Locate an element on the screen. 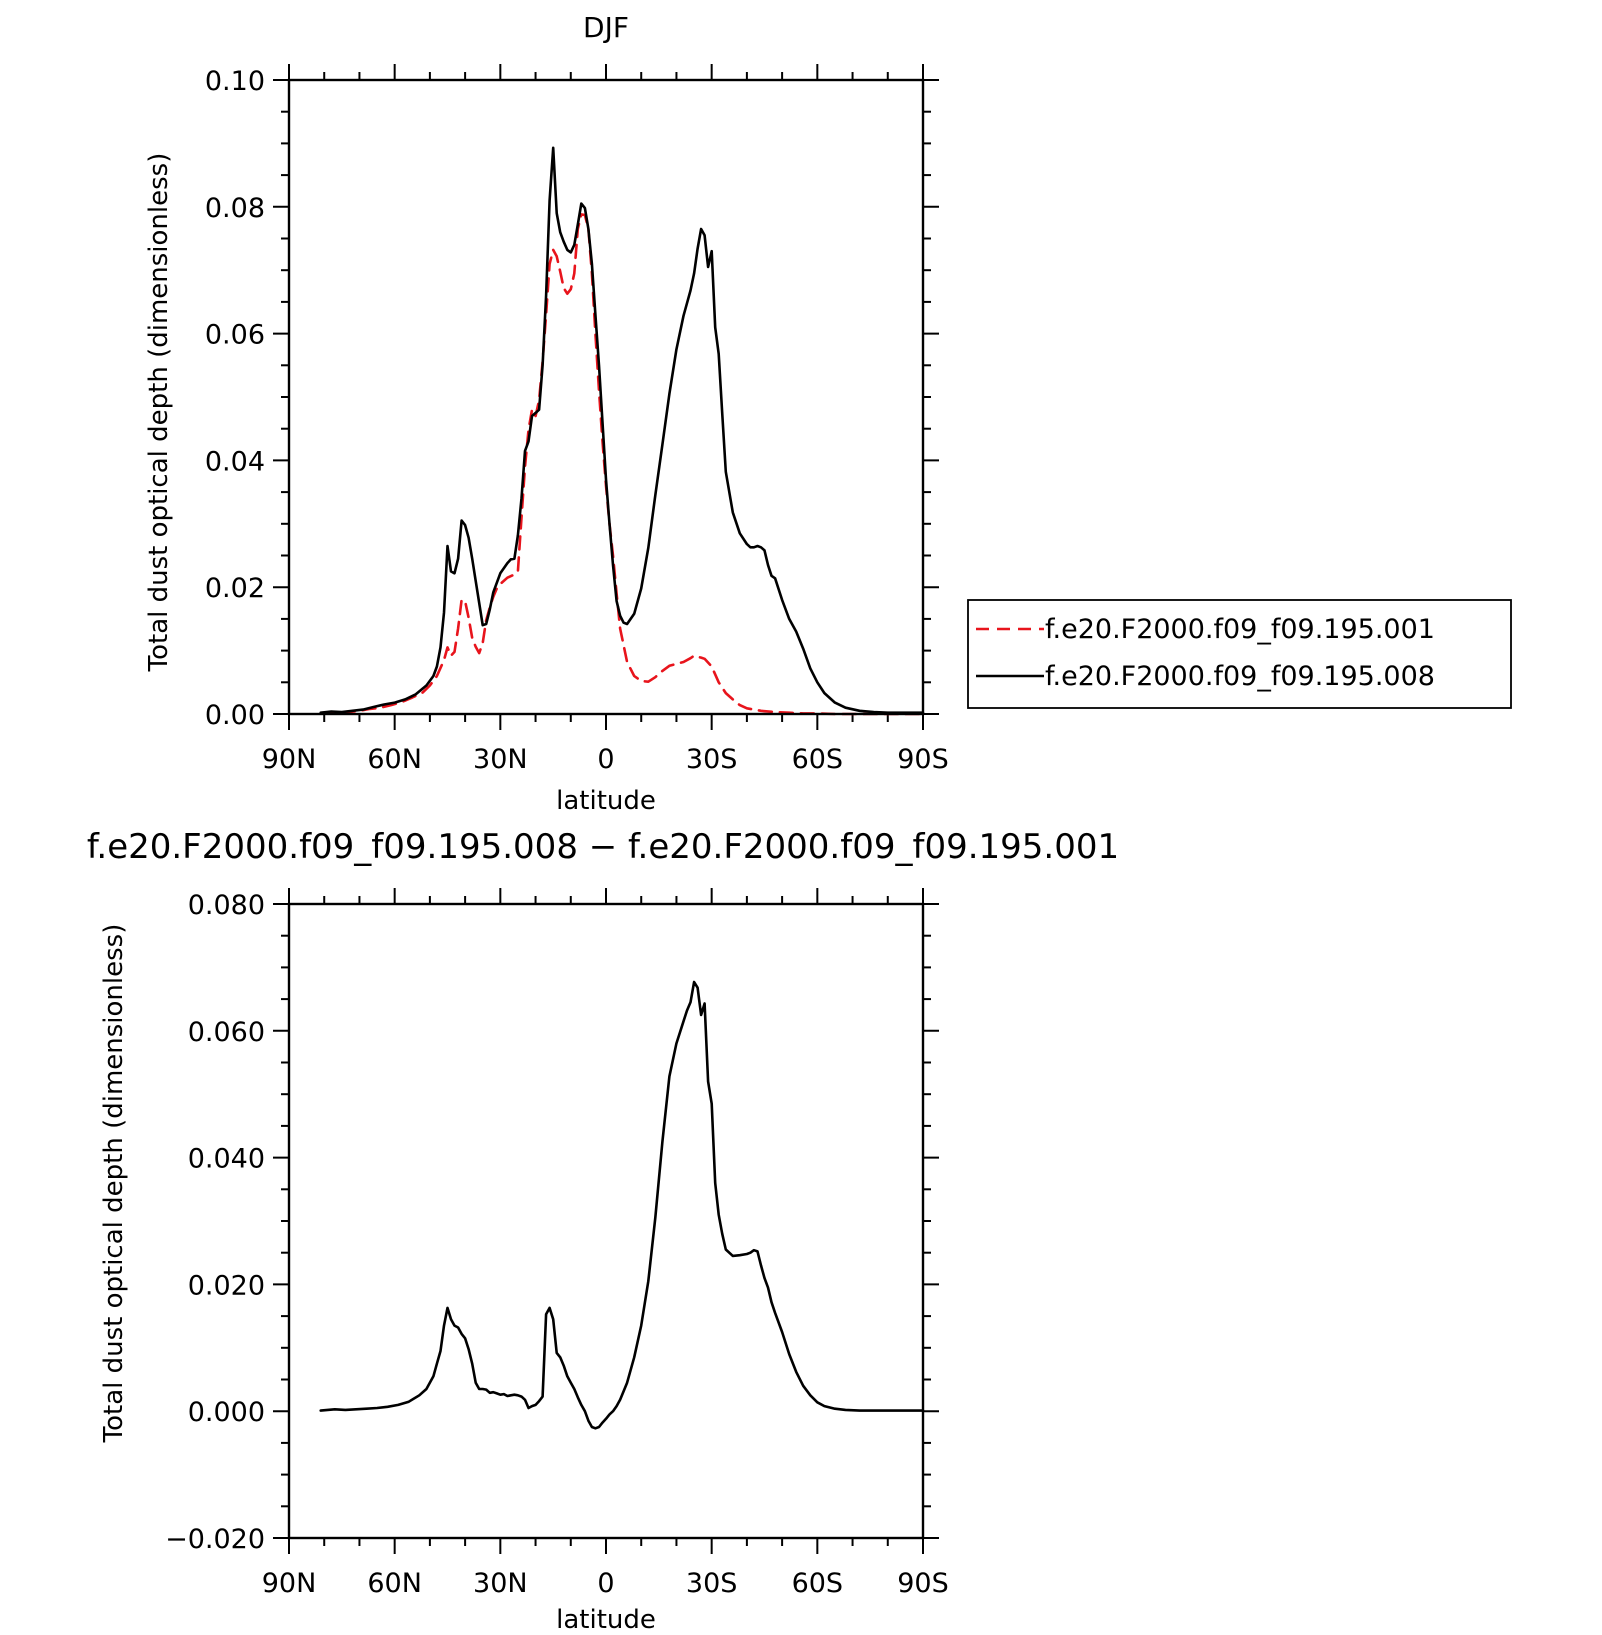  panel-top-xlabel: latitude is located at coordinates (606, 801).